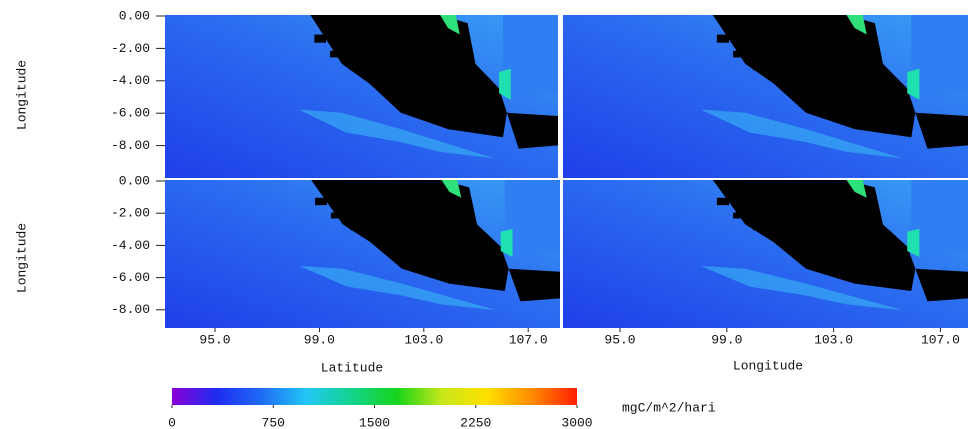 Image resolution: width=975 pixels, height=429 pixels. I want to click on x-axis-label: Latitude, so click(352, 367).